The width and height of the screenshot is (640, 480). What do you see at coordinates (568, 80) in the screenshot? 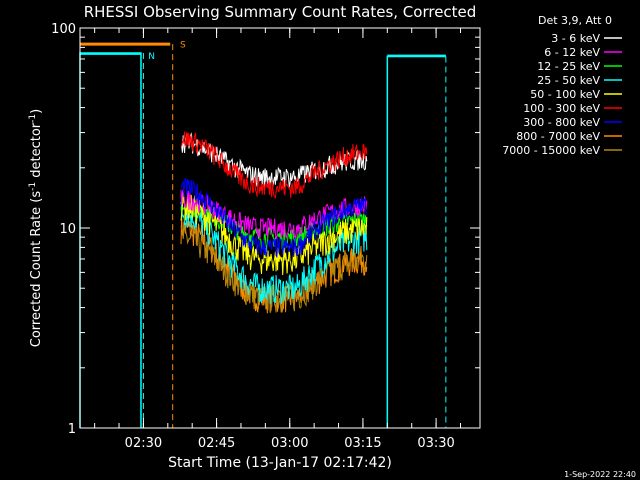
I see `legend-label: 25 - 50 keV` at bounding box center [568, 80].